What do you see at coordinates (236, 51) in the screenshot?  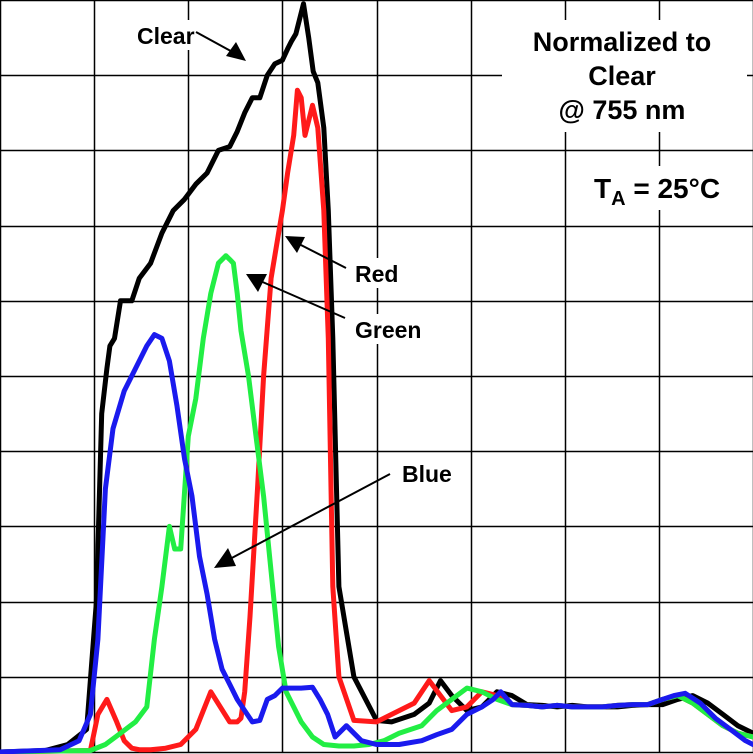 I see `clear-callout-arrowhead` at bounding box center [236, 51].